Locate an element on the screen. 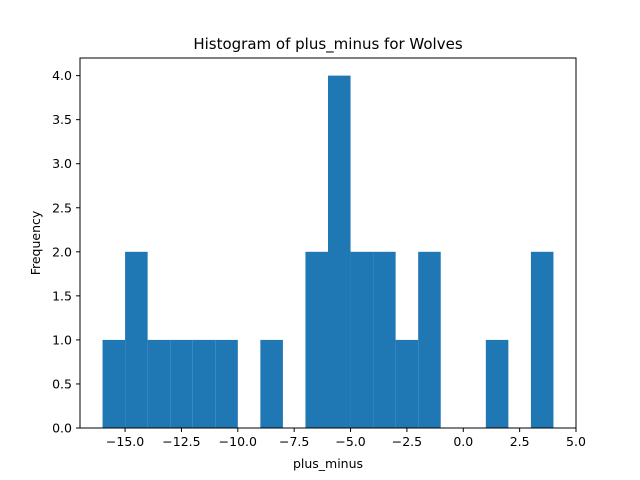 The image size is (640, 480). y-axis-ticks: 0.0 0.5 1.0 1.5 2.0 2.5 3.0 3.5 4.0 is located at coordinates (66, 252).